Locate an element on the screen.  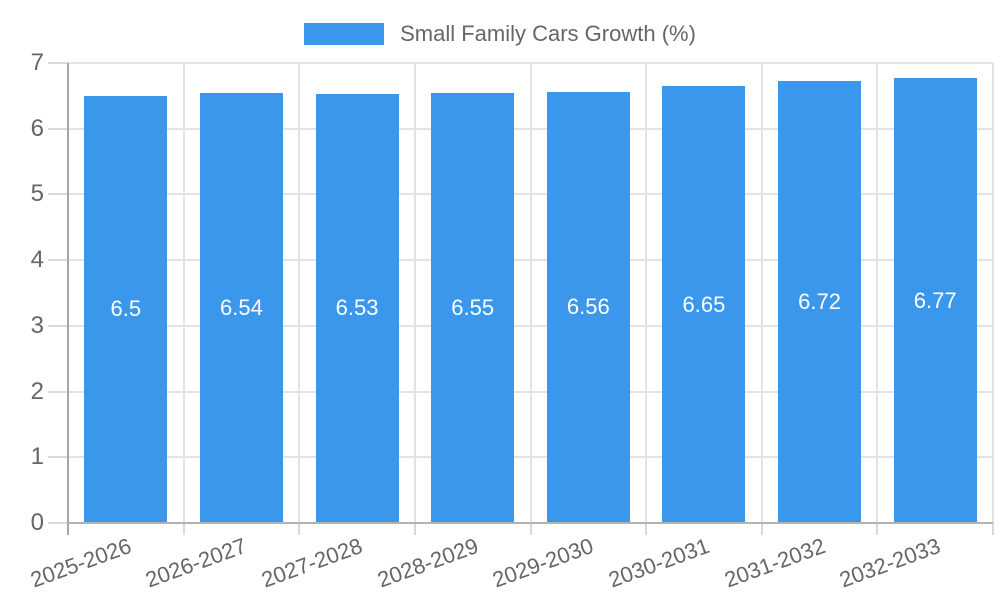
y-tick-label: 0 is located at coordinates (37, 522).